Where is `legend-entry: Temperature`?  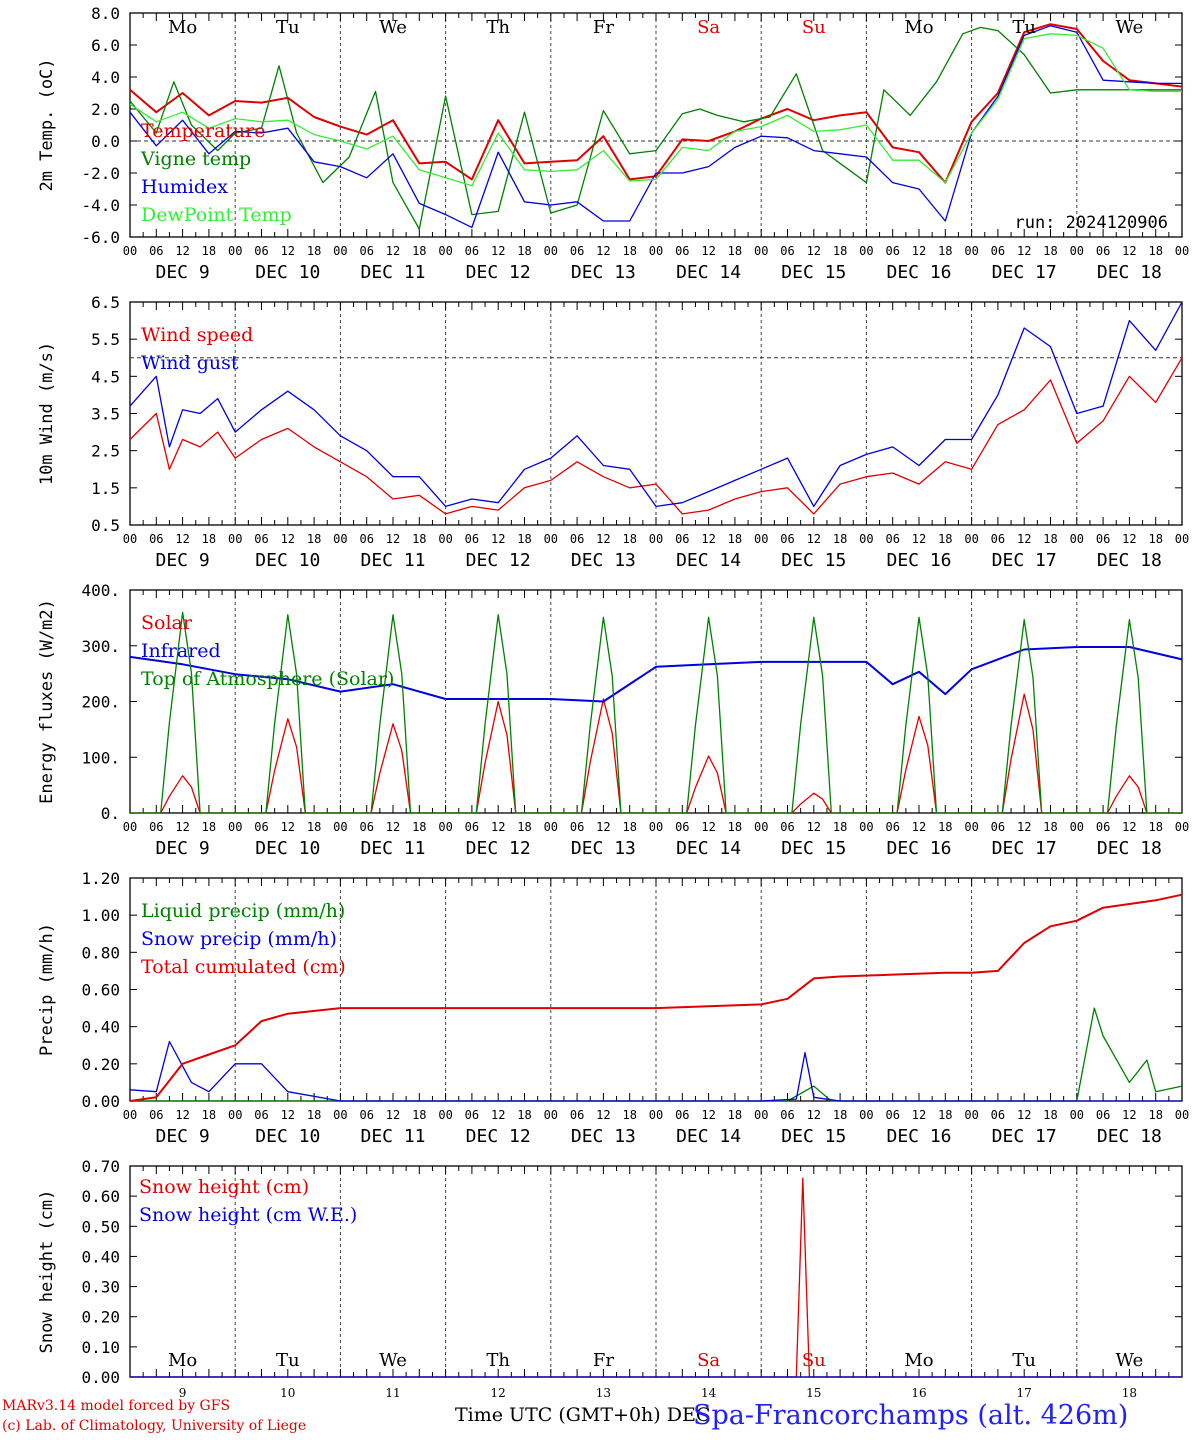 legend-entry: Temperature is located at coordinates (203, 131).